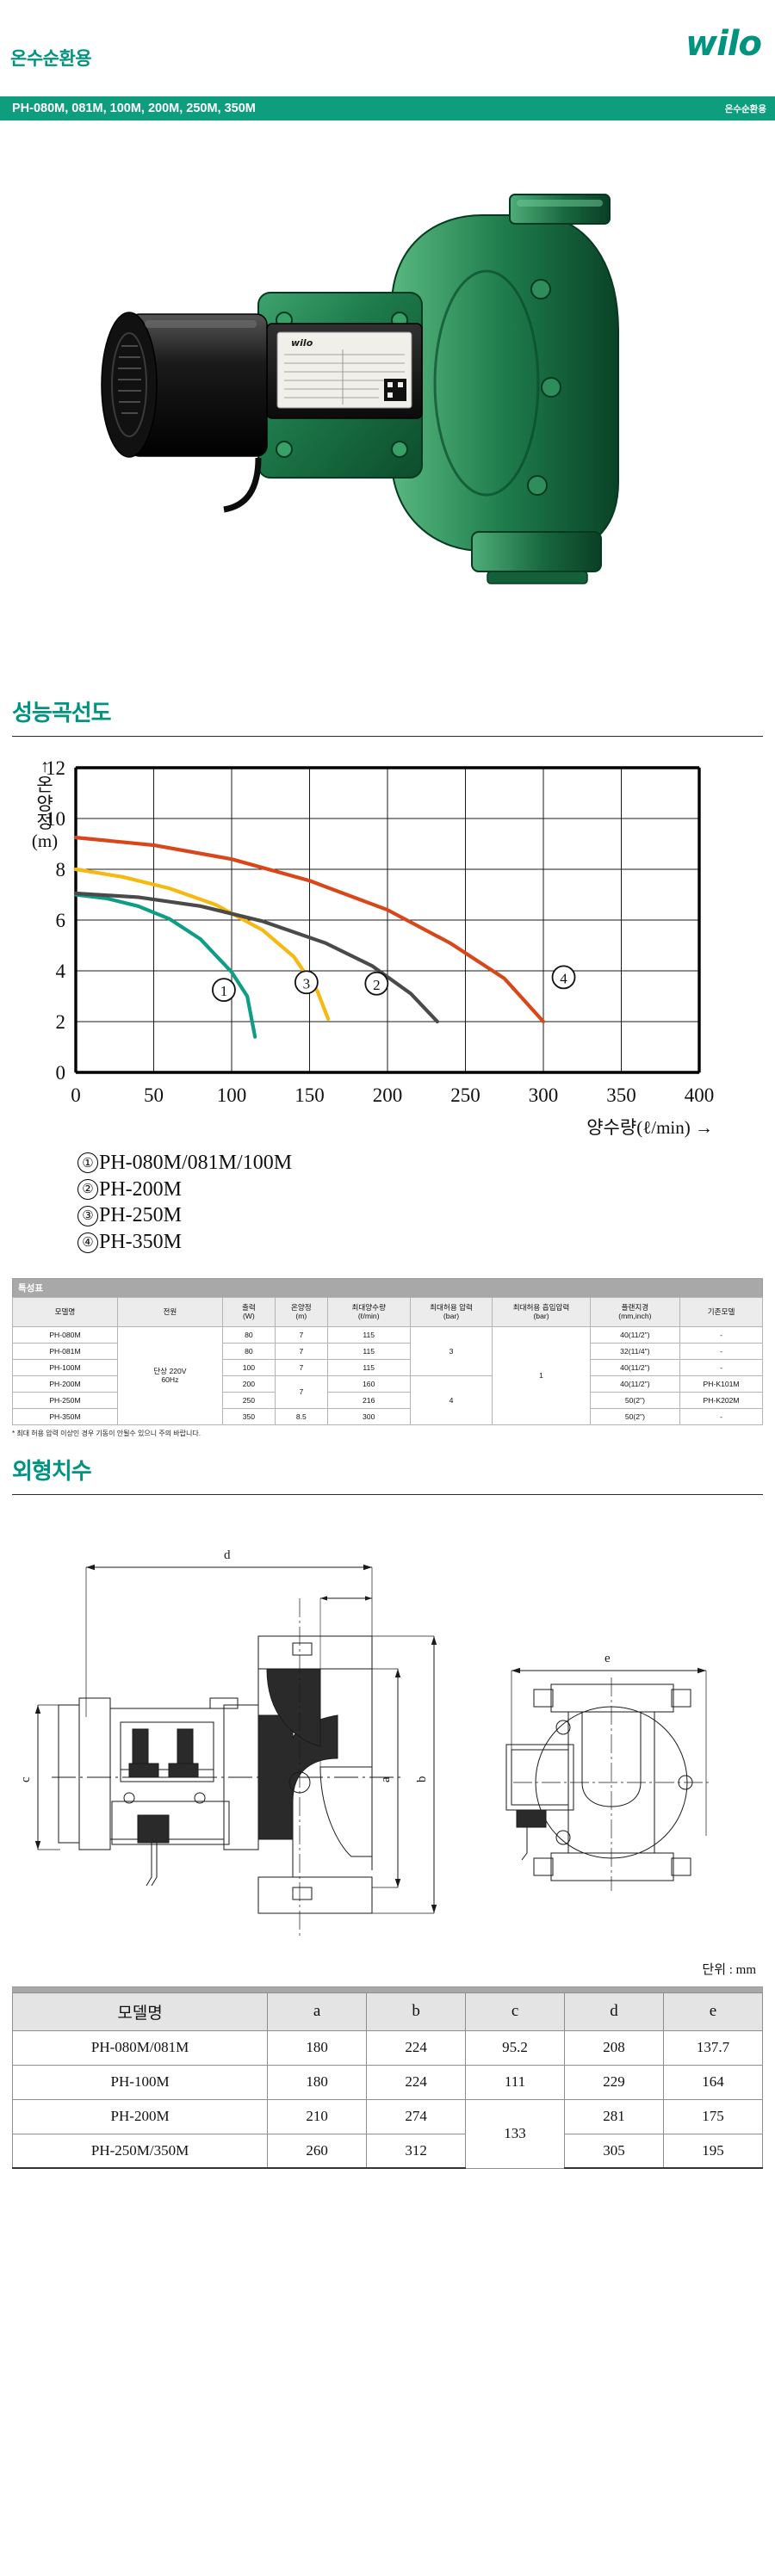 Image resolution: width=775 pixels, height=2576 pixels. I want to click on cell-model: PH-081M, so click(65, 1351).